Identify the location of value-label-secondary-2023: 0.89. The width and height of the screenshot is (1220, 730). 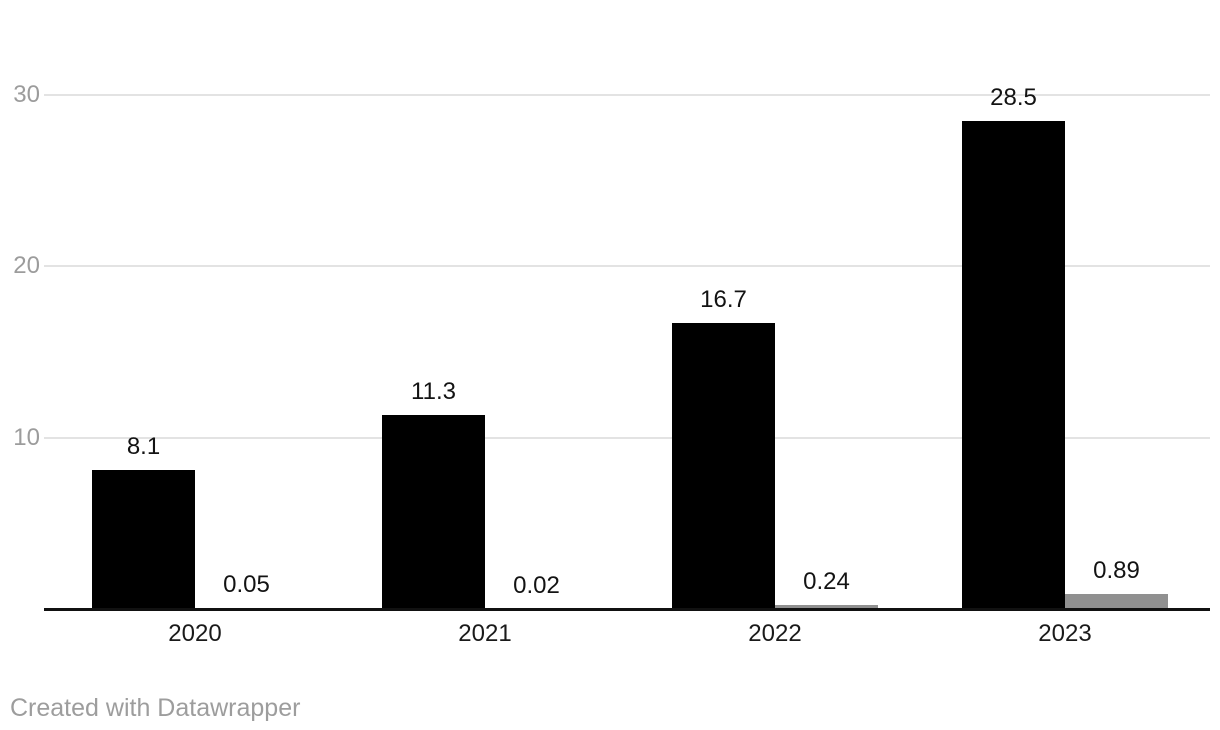
(1116, 570).